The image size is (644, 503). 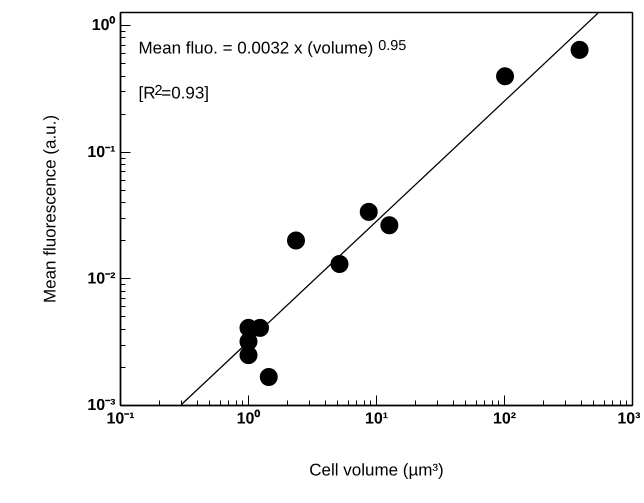 What do you see at coordinates (376, 419) in the screenshot?
I see `x-tick-label: 10¹` at bounding box center [376, 419].